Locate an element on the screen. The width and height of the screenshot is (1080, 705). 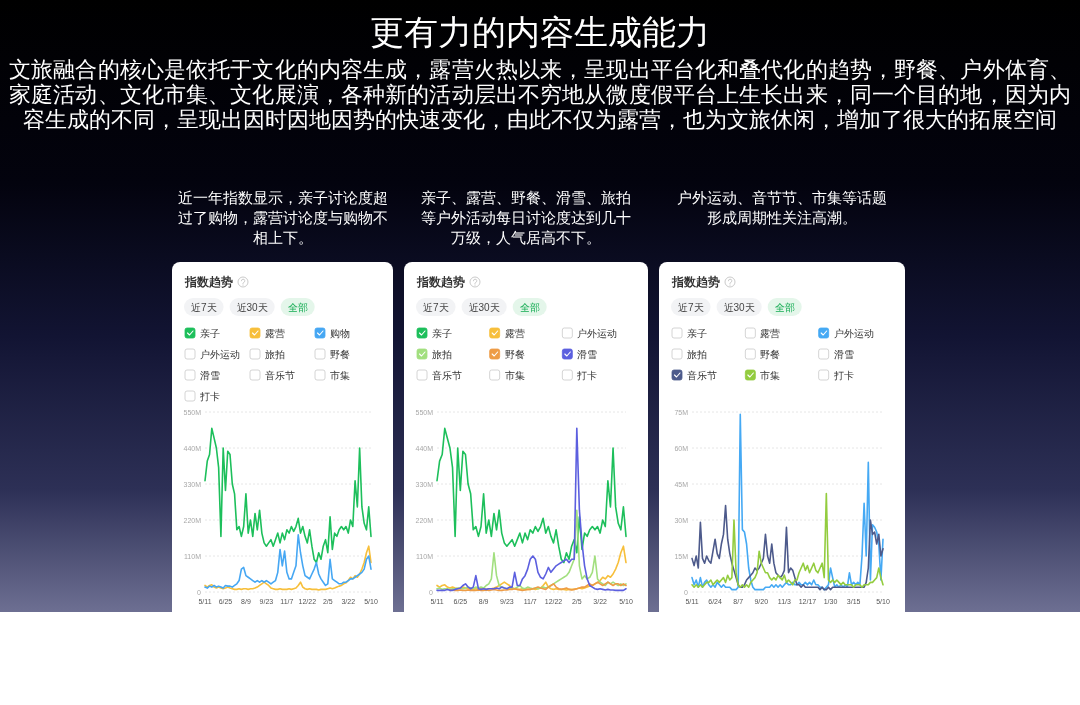
text: 文旅融合的核心是依托于文化的内容生成，露营火热以来，呈现出平台化和叠代化的趋势，野餐、户外体育、家庭活动、文化市集、文化展演，各种新的活动层出不穷地从微度假平台上生长出来，同一个目的地，因为内容生成的不同，呈现出因时因地因势的快速变化，由此不仅为露营，也为文旅休闲，增加了很大的拓展空间 is located at coordinates (540, 95).